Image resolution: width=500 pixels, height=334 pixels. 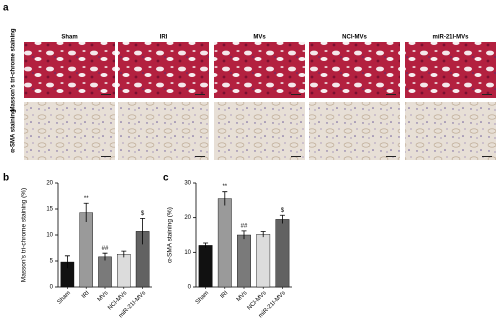 What do you see at coordinates (49, 210) in the screenshot?
I see `y-tick-label: 15` at bounding box center [49, 210].